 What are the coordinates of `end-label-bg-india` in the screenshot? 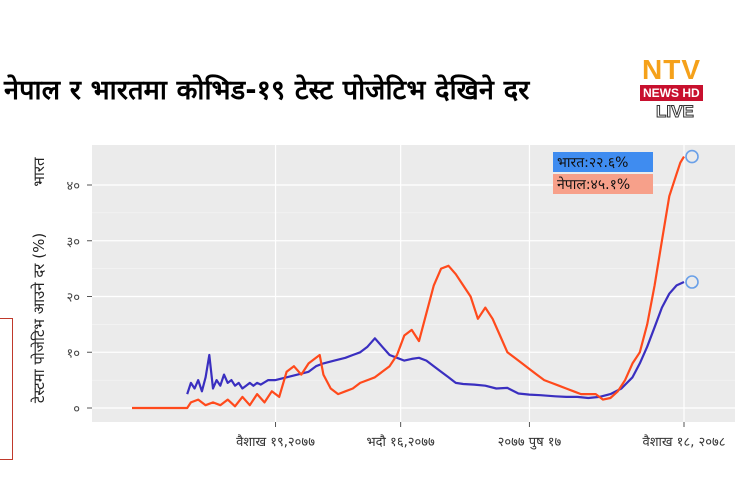 It's located at (603, 162).